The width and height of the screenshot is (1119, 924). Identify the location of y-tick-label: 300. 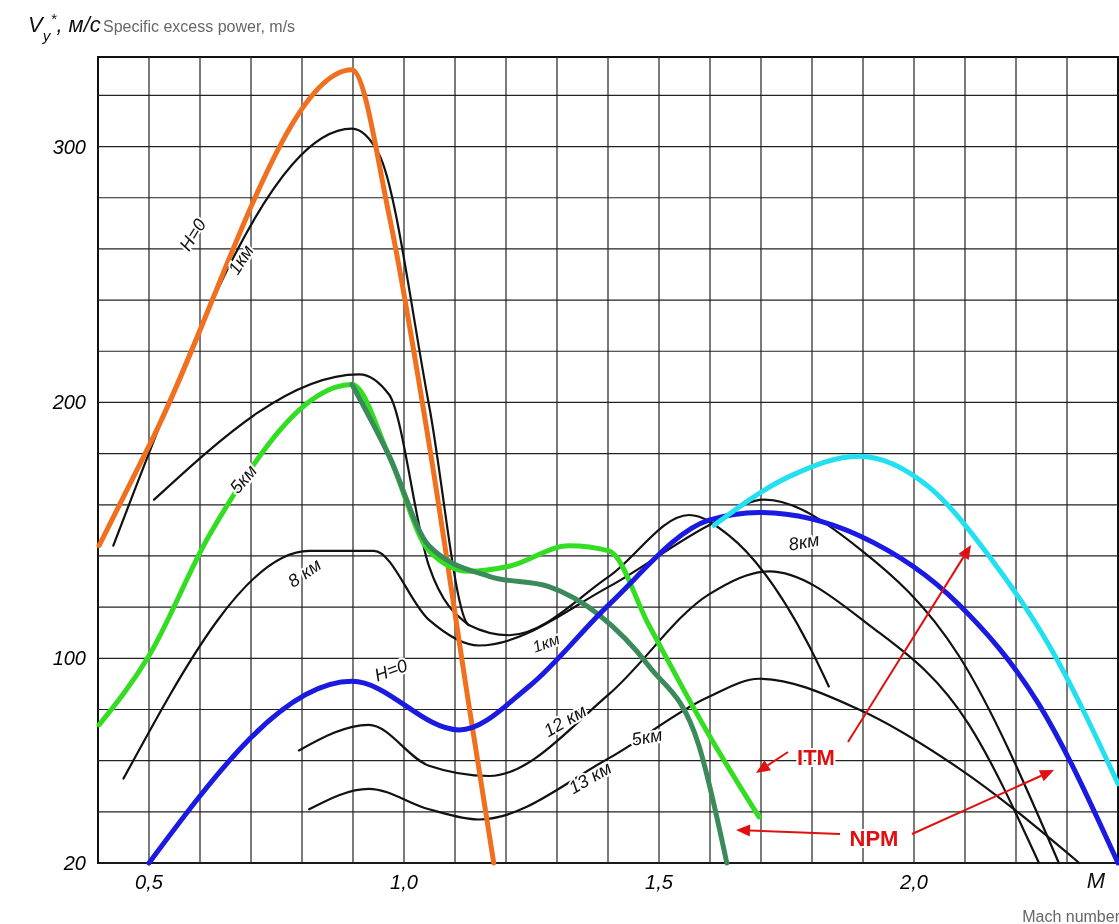
(69, 146).